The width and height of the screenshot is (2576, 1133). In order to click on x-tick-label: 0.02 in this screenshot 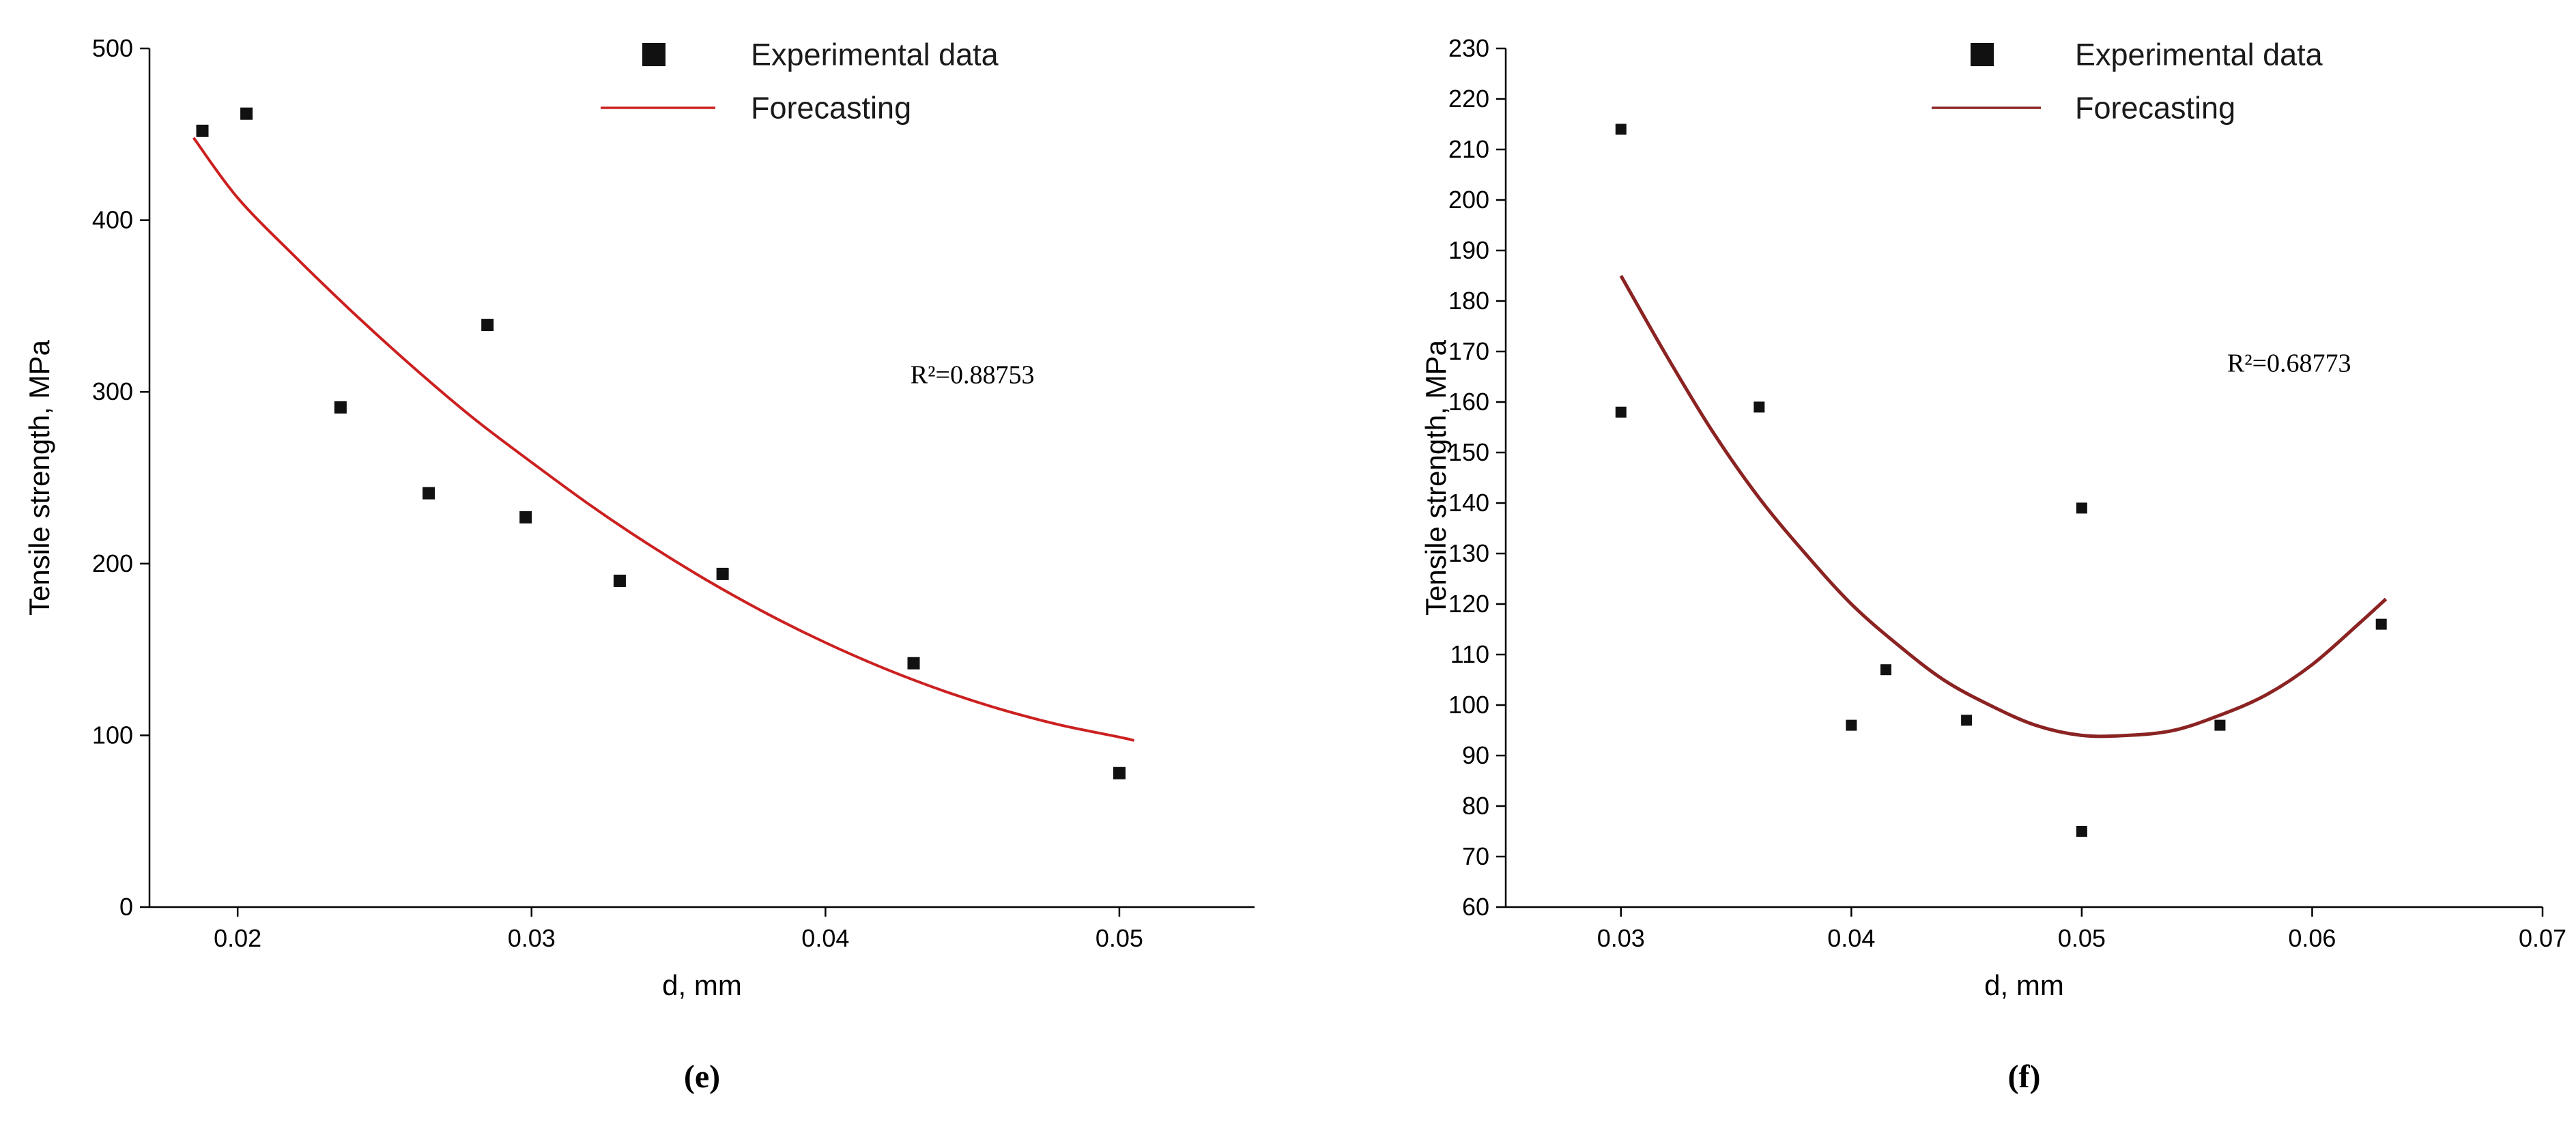, I will do `click(237, 938)`.